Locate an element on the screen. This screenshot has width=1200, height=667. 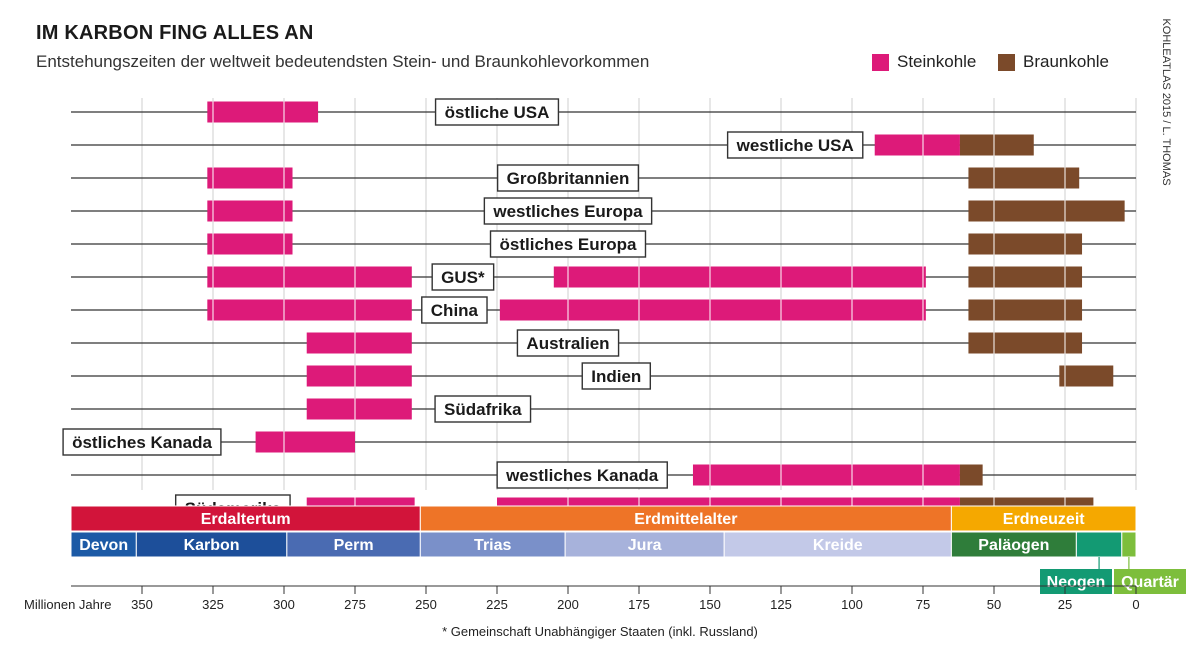
era-label-erdmittelalter: Erdmittelalter is located at coordinates (685, 519).